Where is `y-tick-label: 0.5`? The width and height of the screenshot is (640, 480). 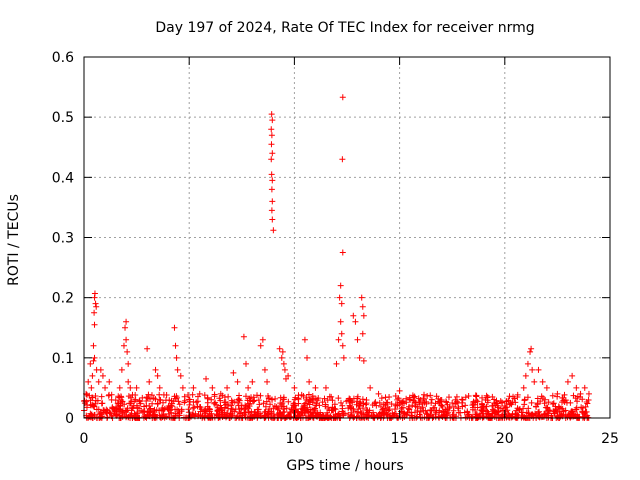 y-tick-label: 0.5 is located at coordinates (63, 118).